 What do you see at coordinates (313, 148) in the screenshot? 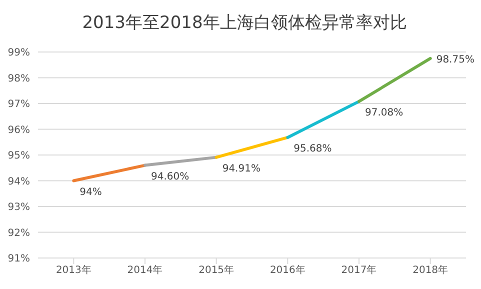
I see `data-label: 95.68%` at bounding box center [313, 148].